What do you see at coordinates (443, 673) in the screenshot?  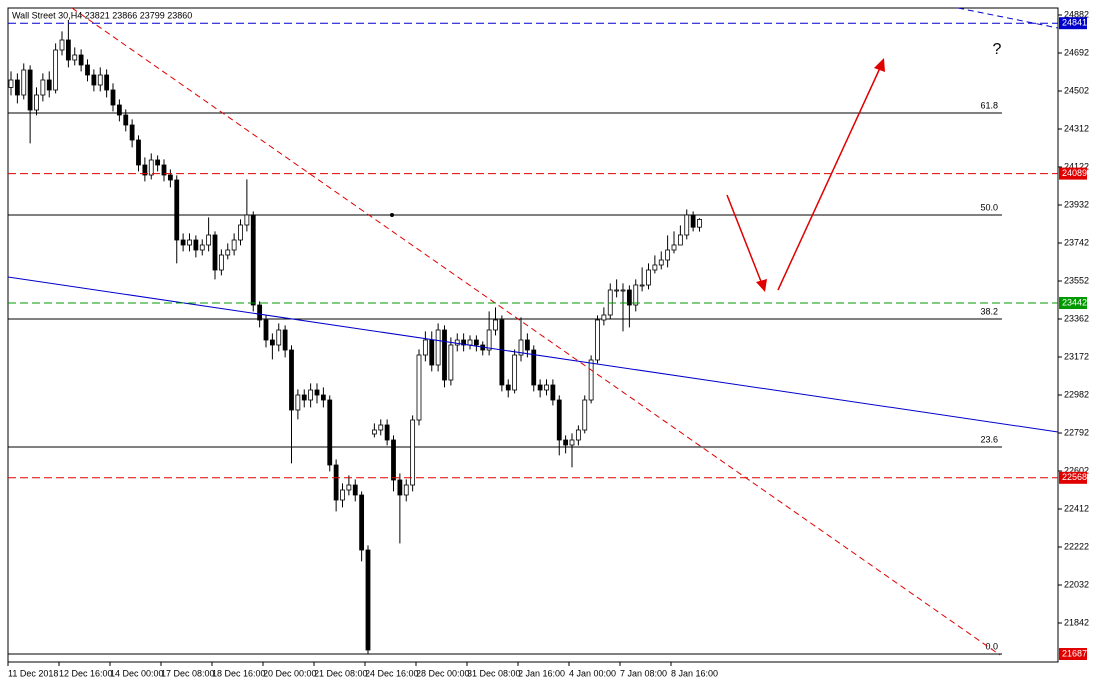 I see `x-tick-label: 28 Dec 00:00` at bounding box center [443, 673].